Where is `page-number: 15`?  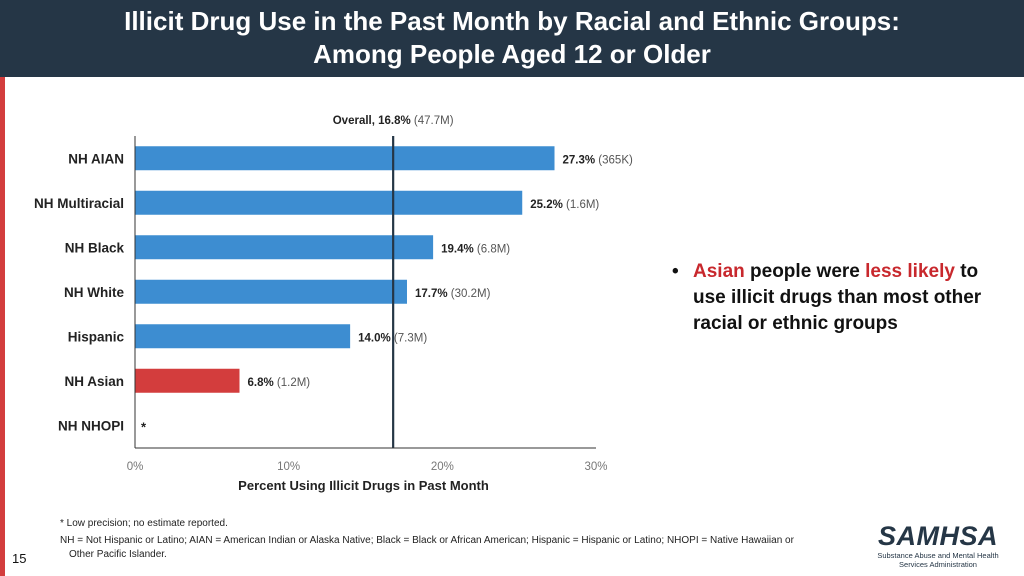
page-number: 15 is located at coordinates (19, 558).